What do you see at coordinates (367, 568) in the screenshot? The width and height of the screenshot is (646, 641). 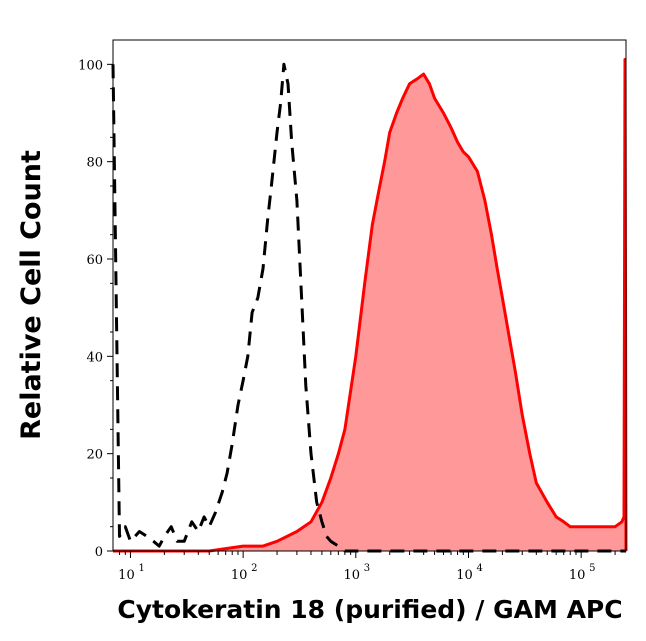 I see `x-tick-exponent: 3` at bounding box center [367, 568].